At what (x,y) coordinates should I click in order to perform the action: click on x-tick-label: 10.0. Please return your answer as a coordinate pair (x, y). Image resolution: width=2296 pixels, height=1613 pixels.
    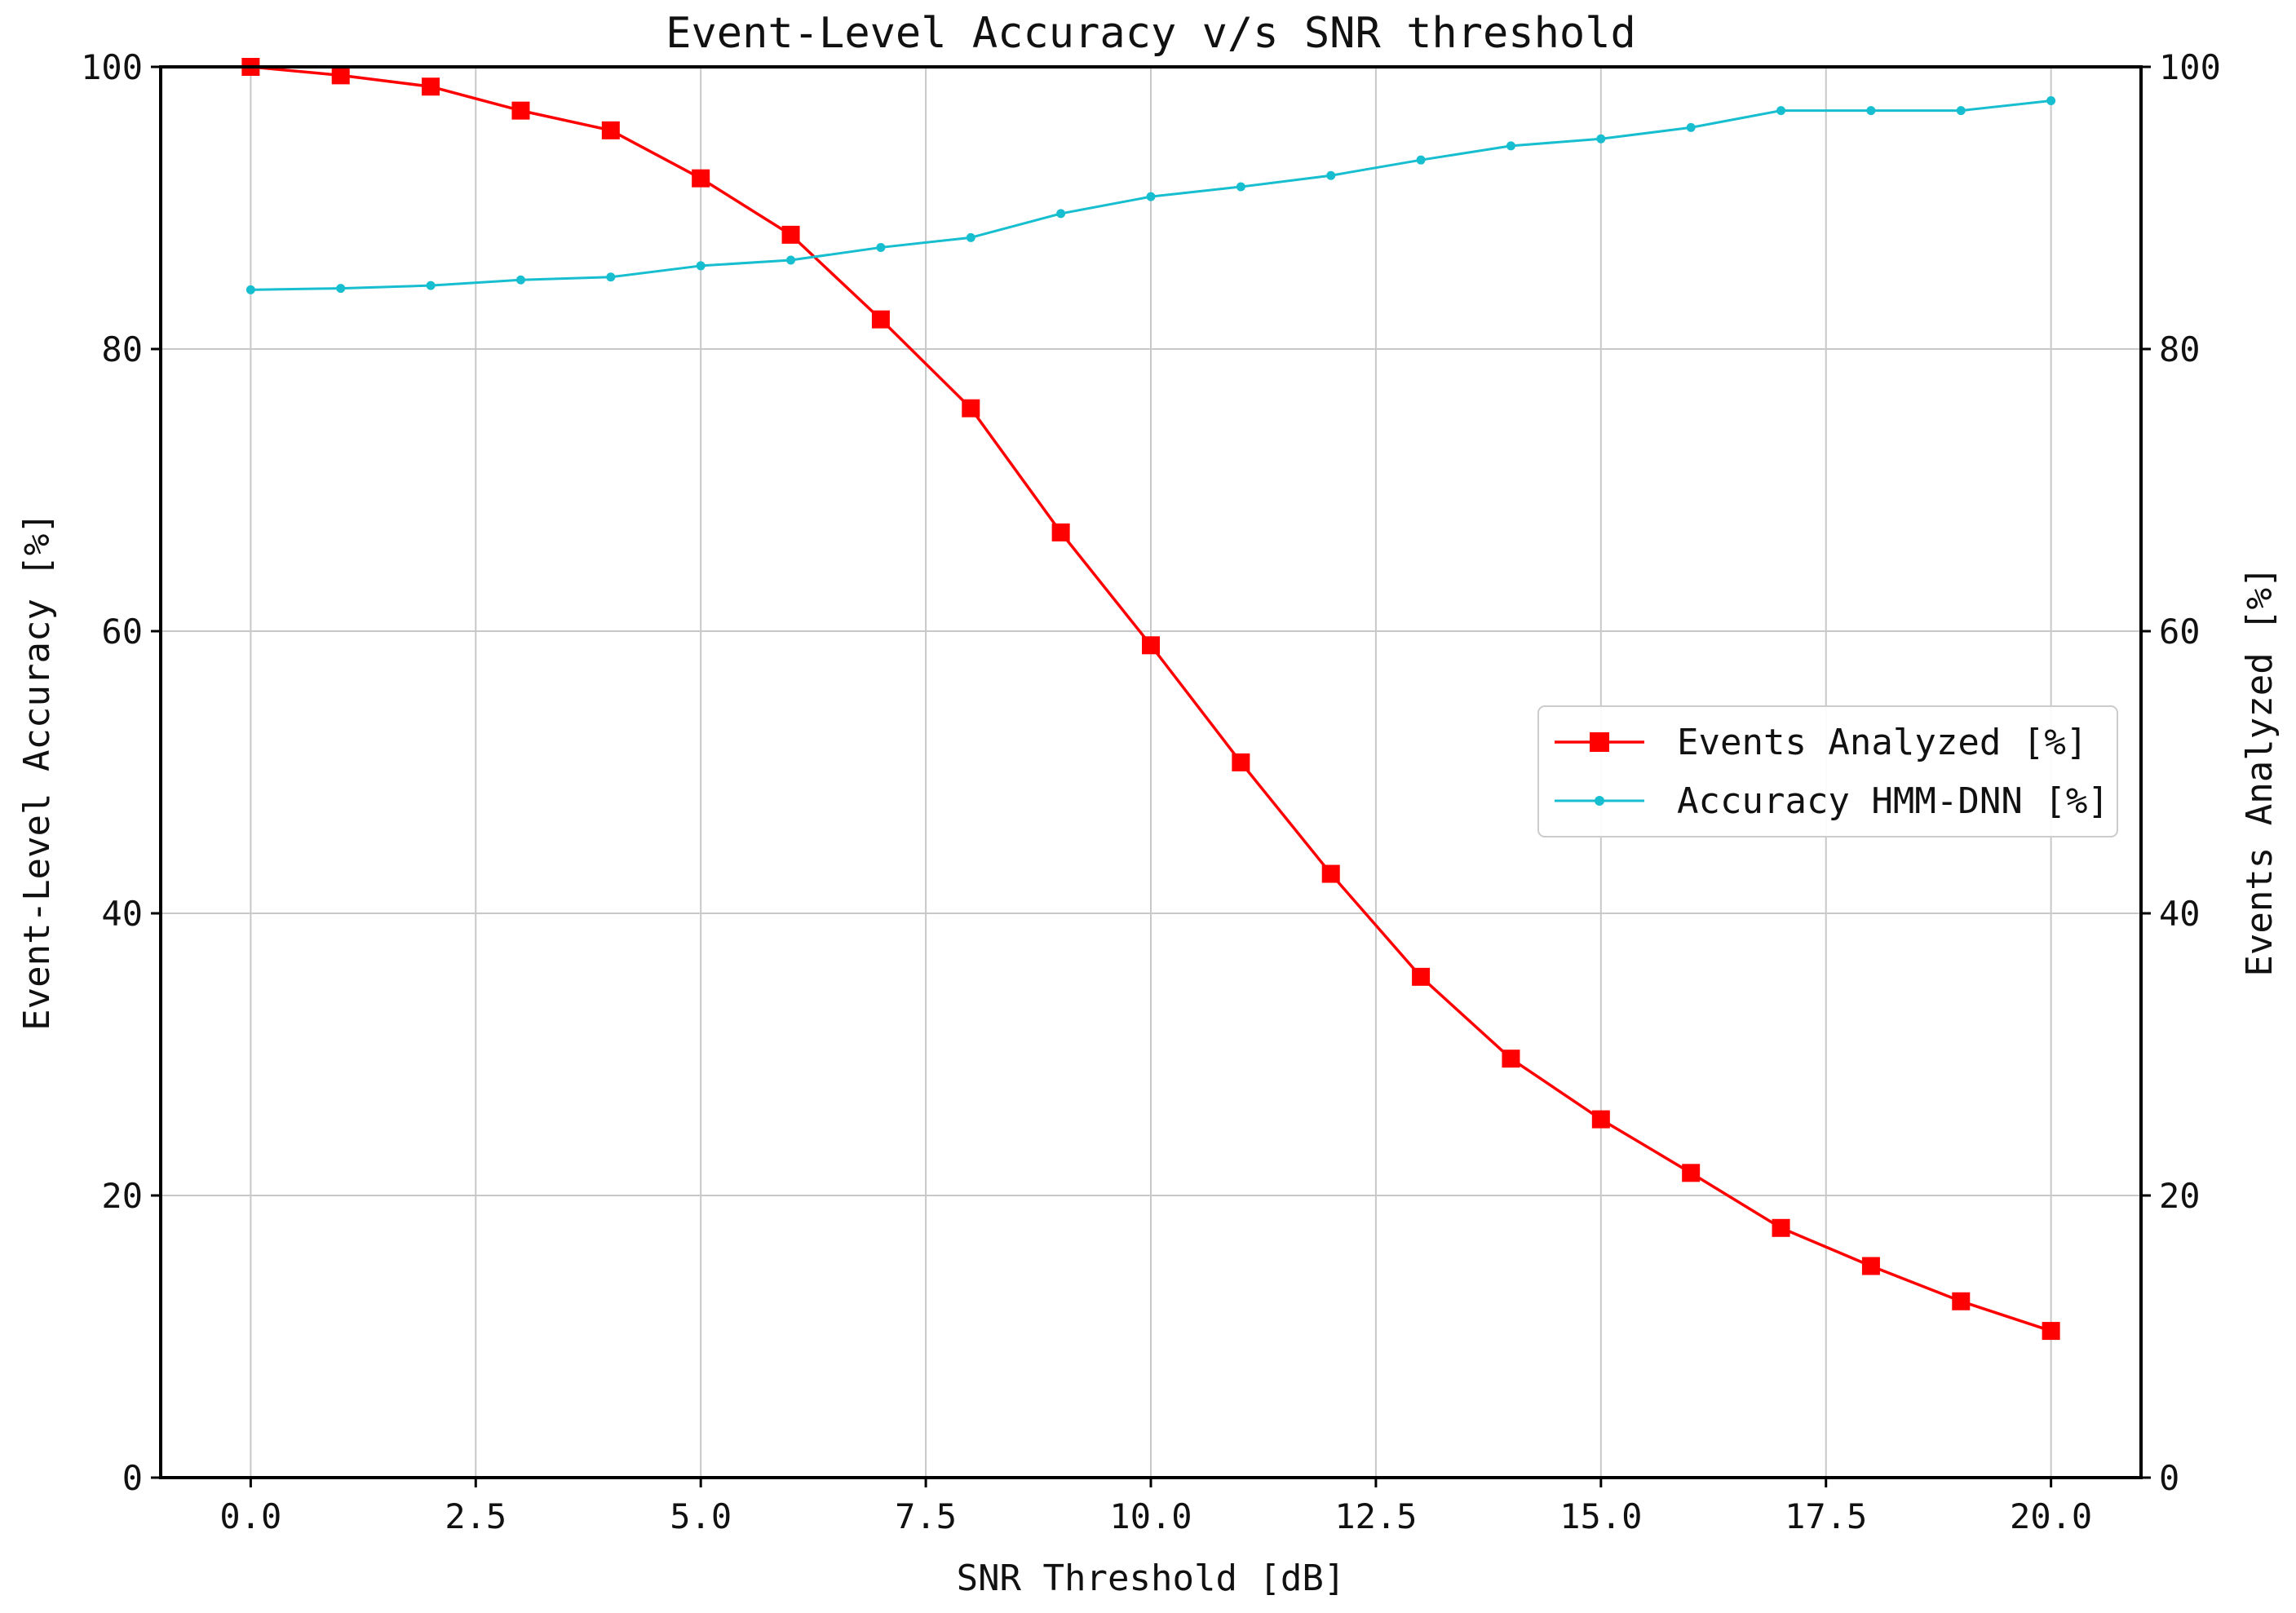
    Looking at the image, I should click on (1151, 1516).